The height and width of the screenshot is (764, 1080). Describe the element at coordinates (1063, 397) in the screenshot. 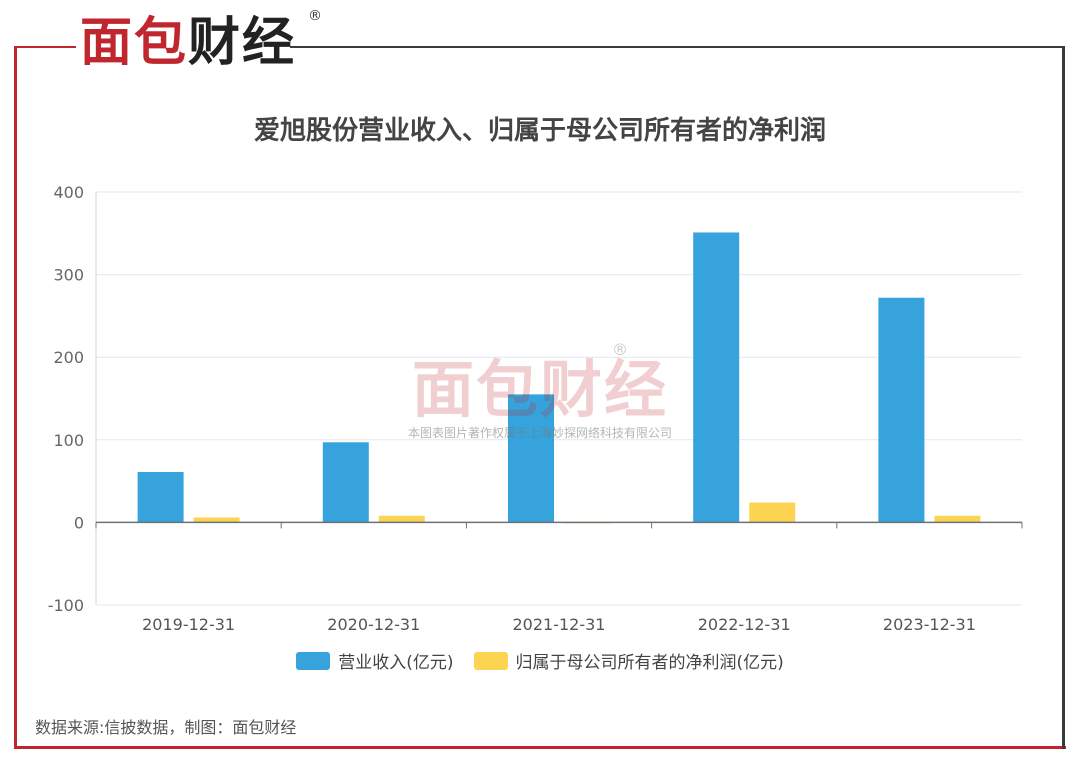

I see `frame-right-border` at that location.